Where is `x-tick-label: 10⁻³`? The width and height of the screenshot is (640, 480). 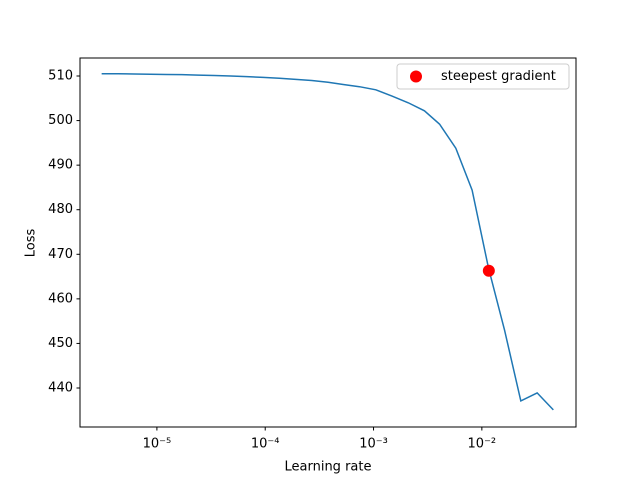 x-tick-label: 10⁻³ is located at coordinates (373, 444).